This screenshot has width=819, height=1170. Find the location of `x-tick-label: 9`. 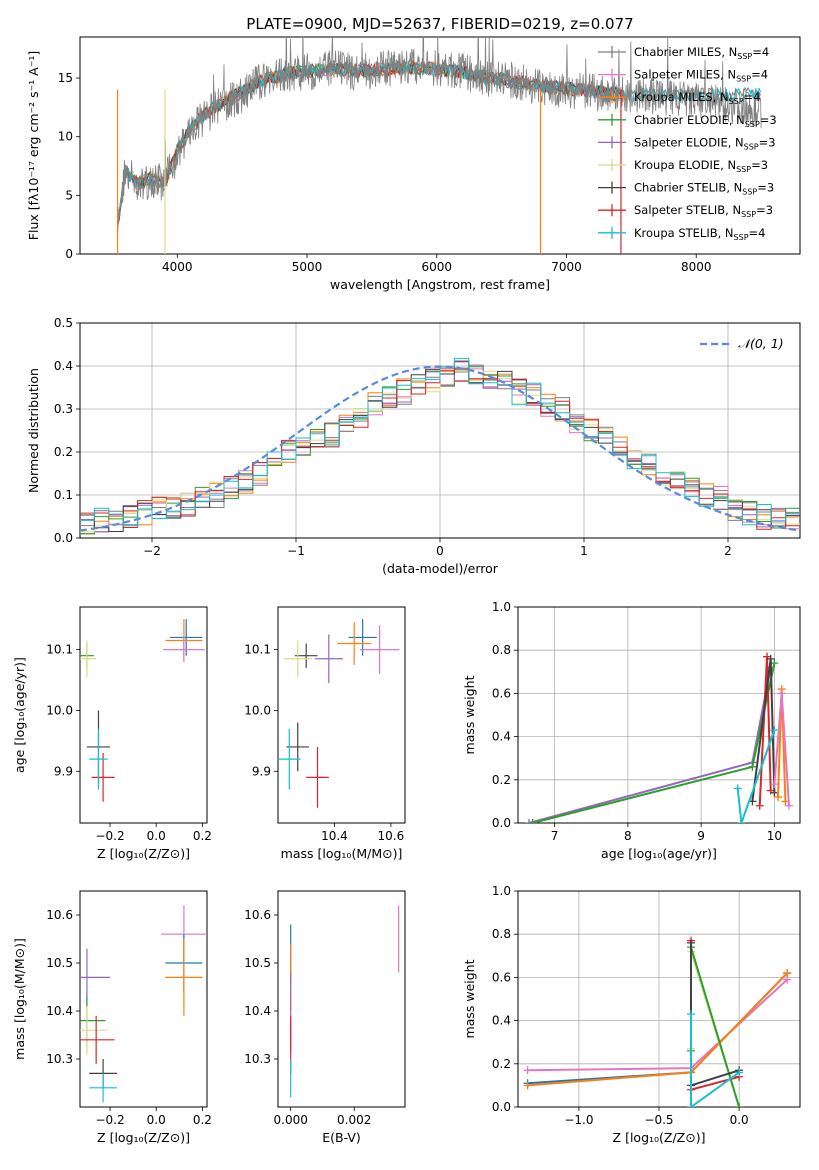

x-tick-label: 9 is located at coordinates (701, 836).